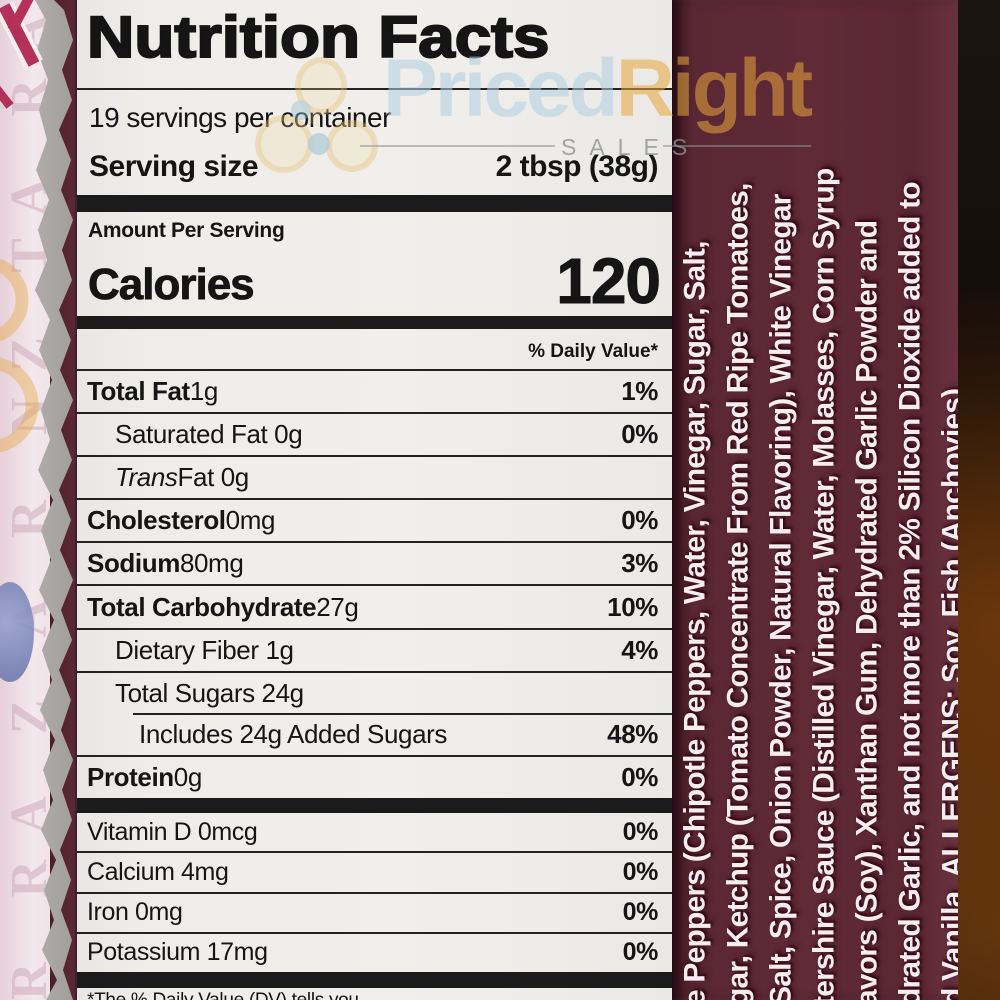 This screenshot has width=1000, height=1000. What do you see at coordinates (374, 322) in the screenshot?
I see `divider-medium` at bounding box center [374, 322].